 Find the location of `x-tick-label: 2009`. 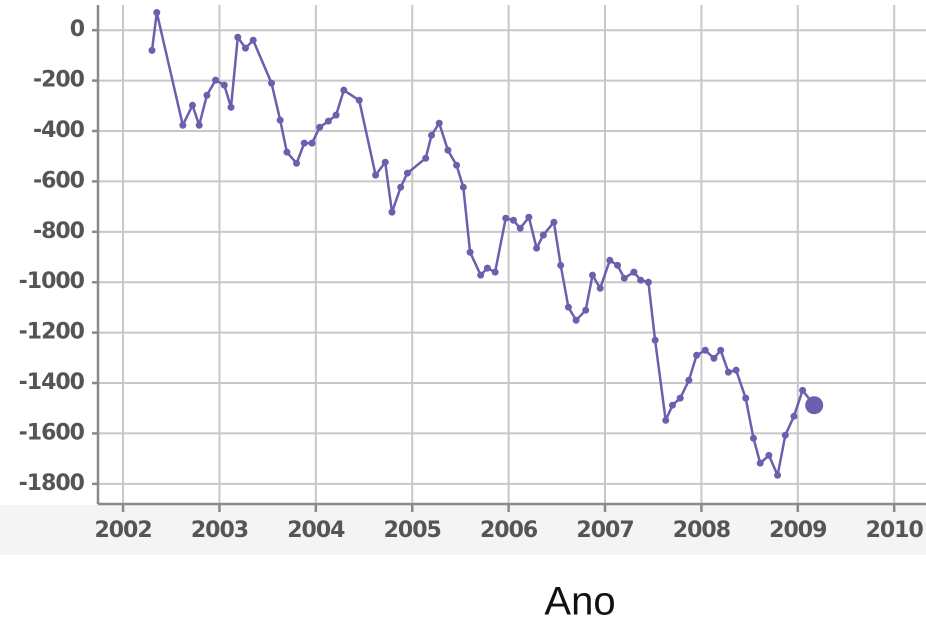

x-tick-label: 2009 is located at coordinates (797, 530).